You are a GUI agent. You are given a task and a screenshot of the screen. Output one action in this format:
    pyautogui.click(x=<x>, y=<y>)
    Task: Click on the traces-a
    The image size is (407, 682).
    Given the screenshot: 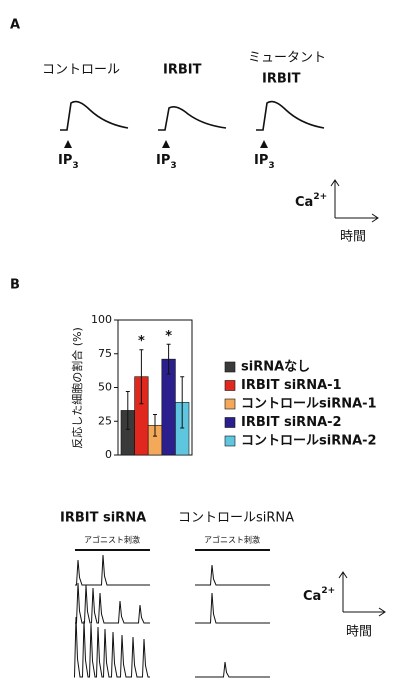 What is the action you would take?
    pyautogui.click(x=192, y=124)
    